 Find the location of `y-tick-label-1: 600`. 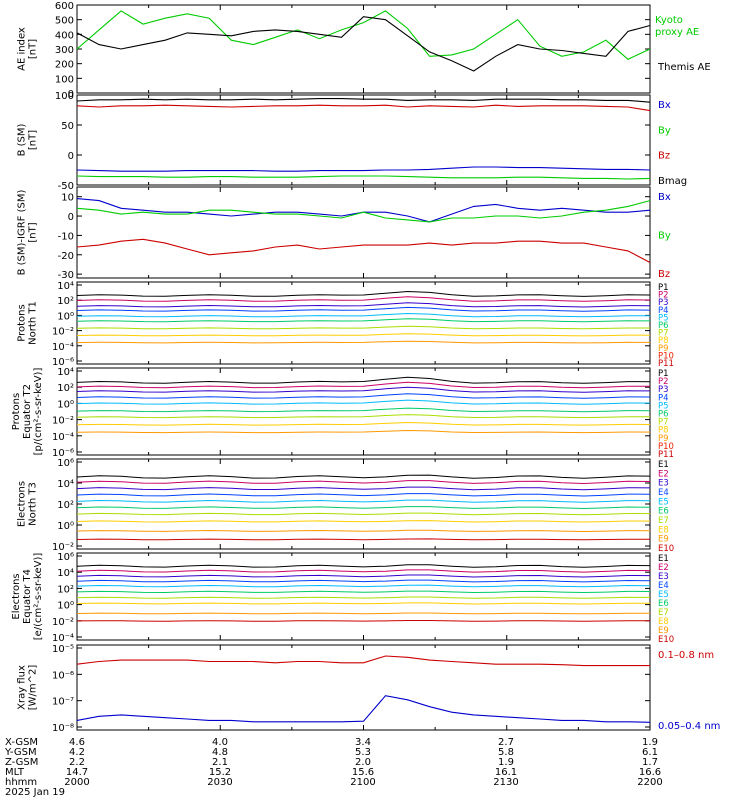

y-tick-label-1: 600 is located at coordinates (64, 6).